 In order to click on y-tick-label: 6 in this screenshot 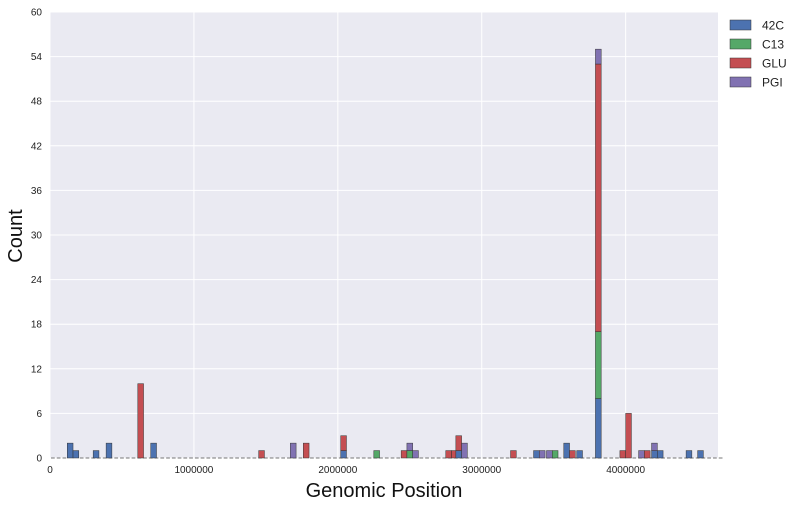, I will do `click(39, 414)`.